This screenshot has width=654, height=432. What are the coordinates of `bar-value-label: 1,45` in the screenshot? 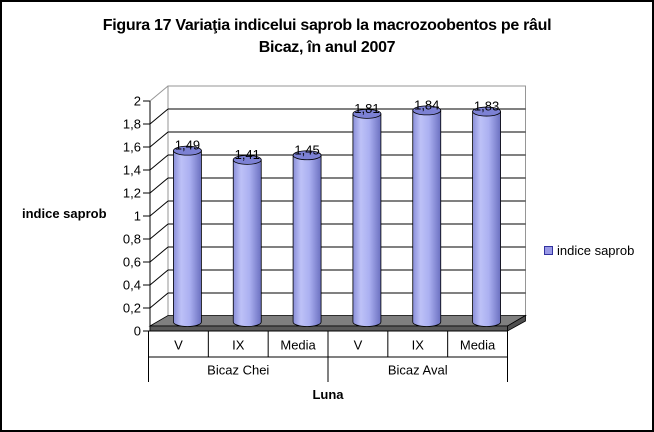 It's located at (306, 149).